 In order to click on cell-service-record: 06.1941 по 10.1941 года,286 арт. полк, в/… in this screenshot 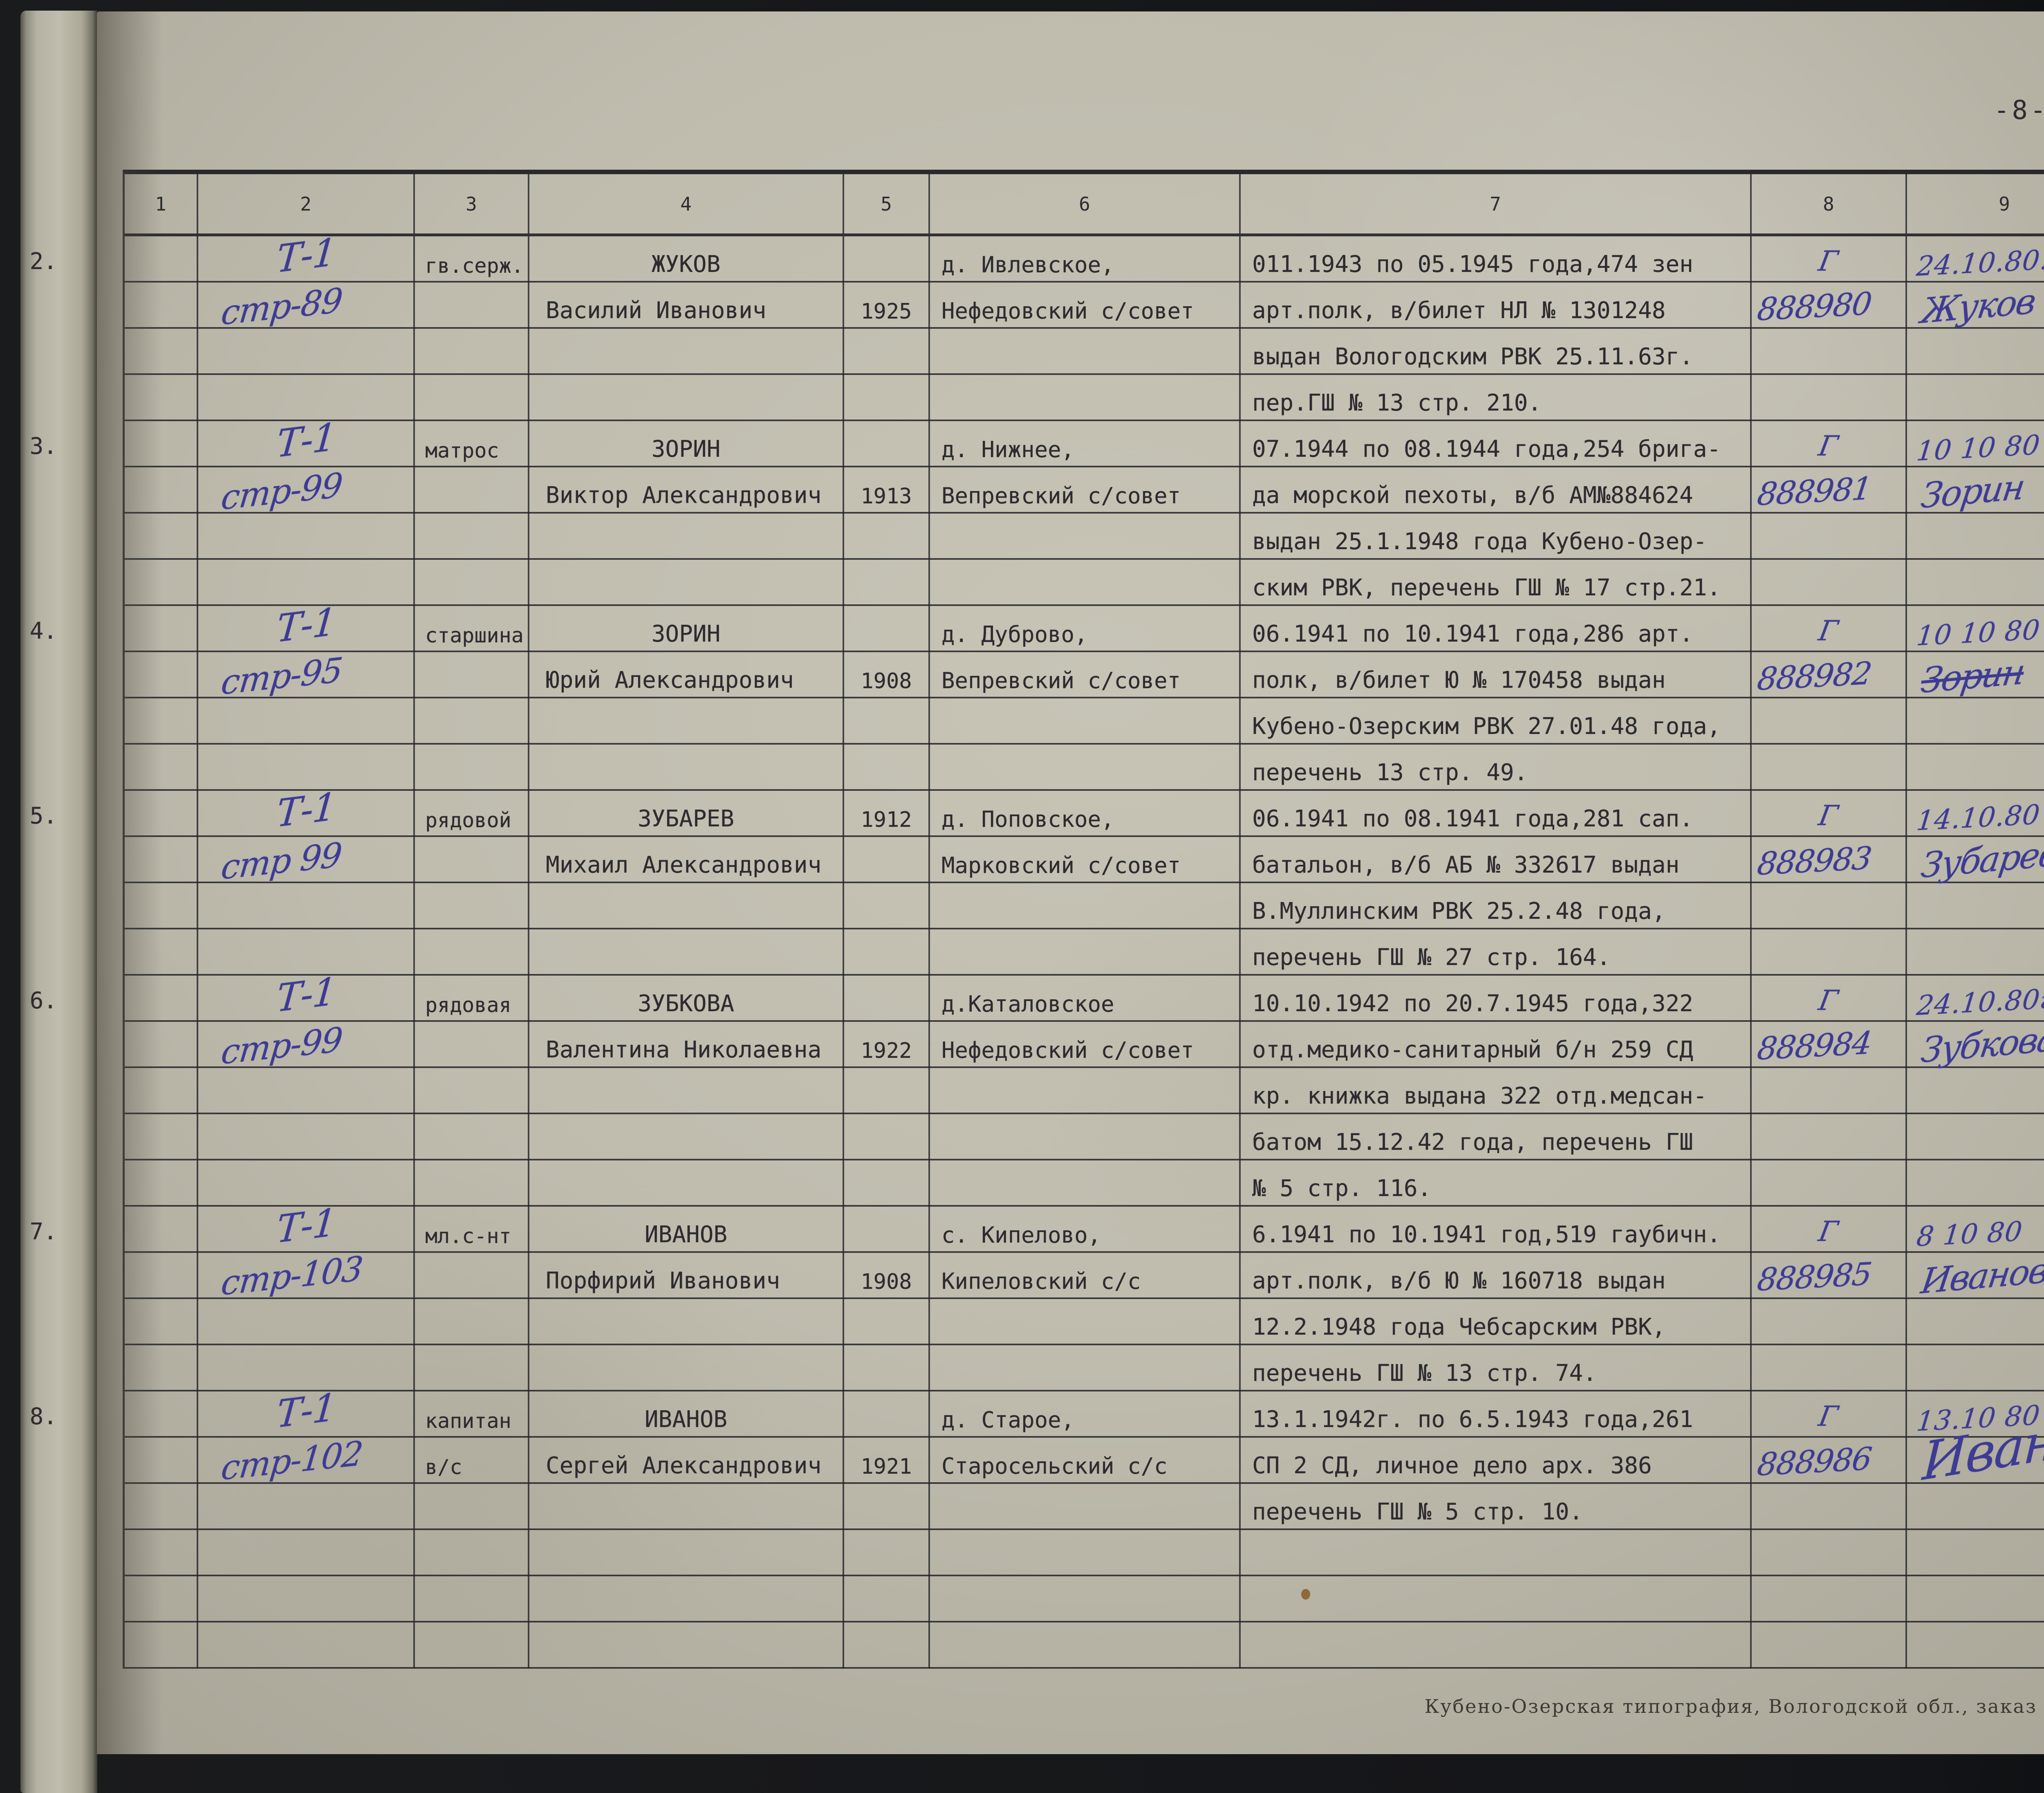, I will do `click(1497, 699)`.